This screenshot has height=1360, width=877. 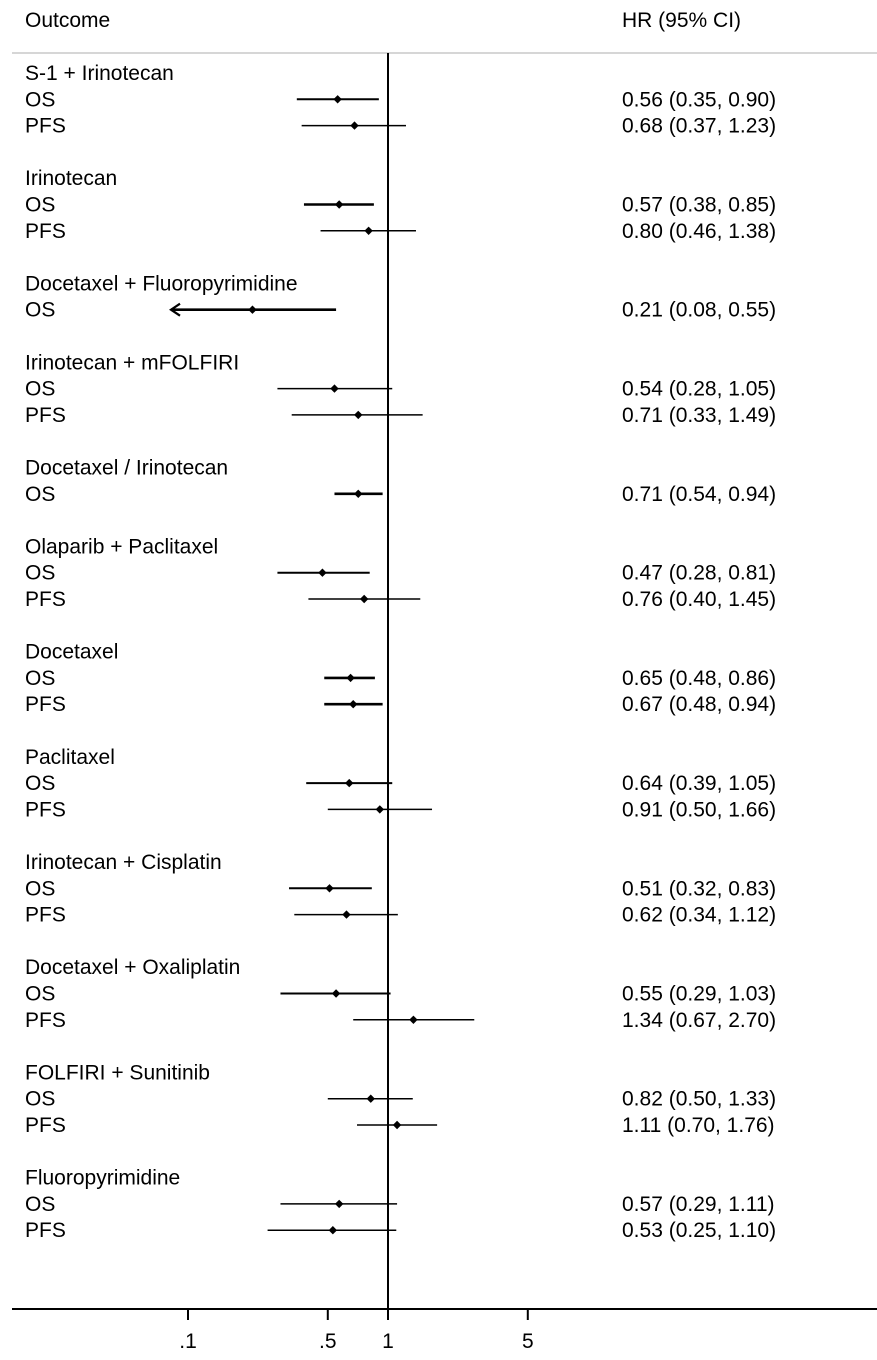 What do you see at coordinates (117, 1072) in the screenshot?
I see `group-label: FOLFIRI + Sunitinib` at bounding box center [117, 1072].